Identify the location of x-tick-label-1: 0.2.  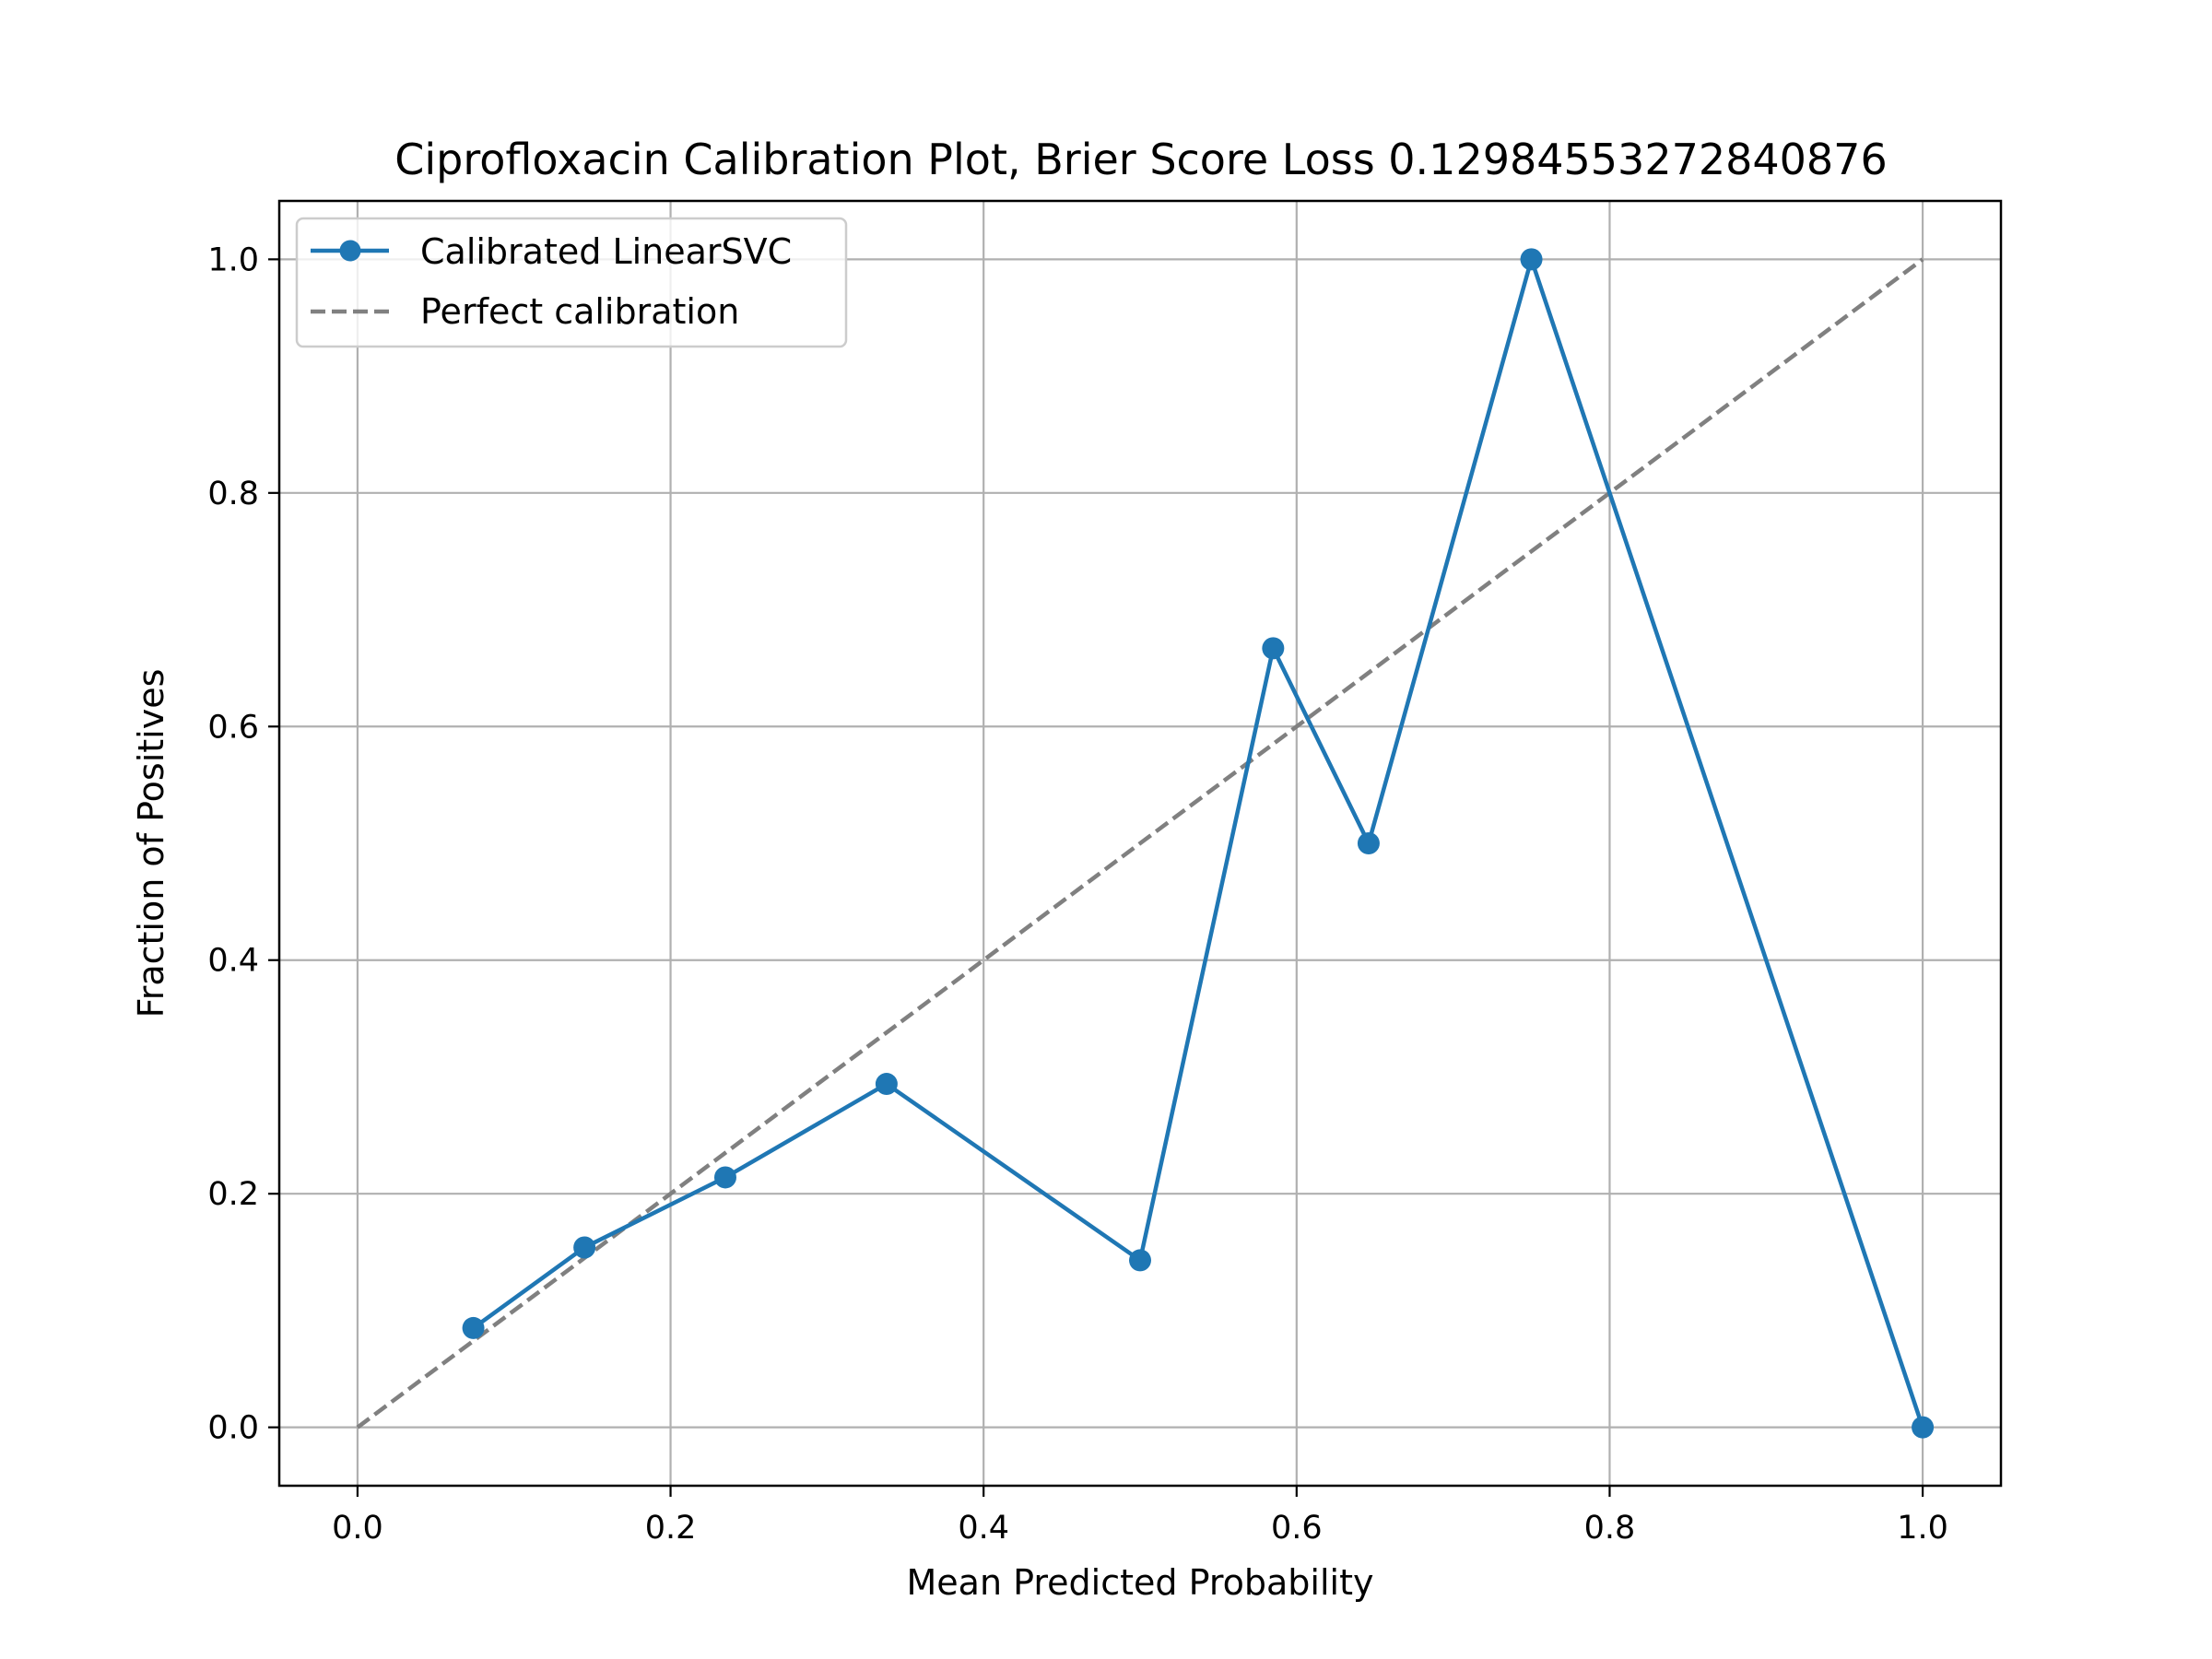
(671, 1528).